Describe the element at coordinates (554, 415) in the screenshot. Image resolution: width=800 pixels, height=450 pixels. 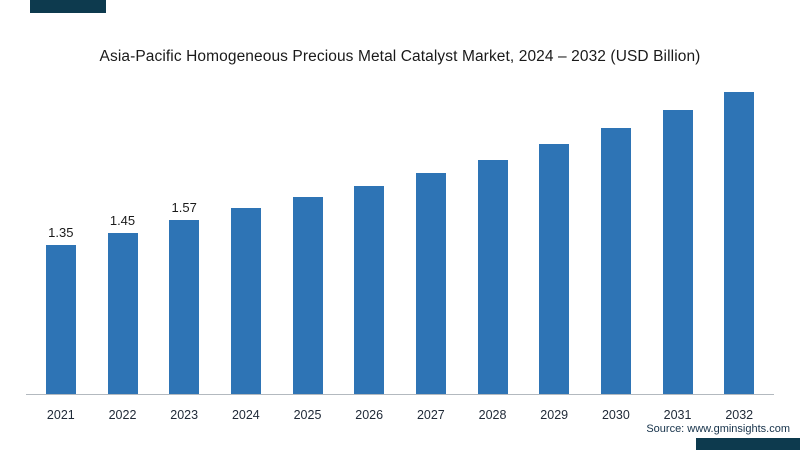
I see `x-axis-label: 2029` at that location.